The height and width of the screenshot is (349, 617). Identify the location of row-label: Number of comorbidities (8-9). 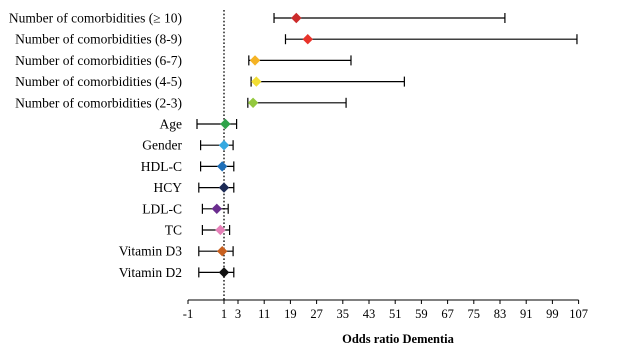
(98, 39).